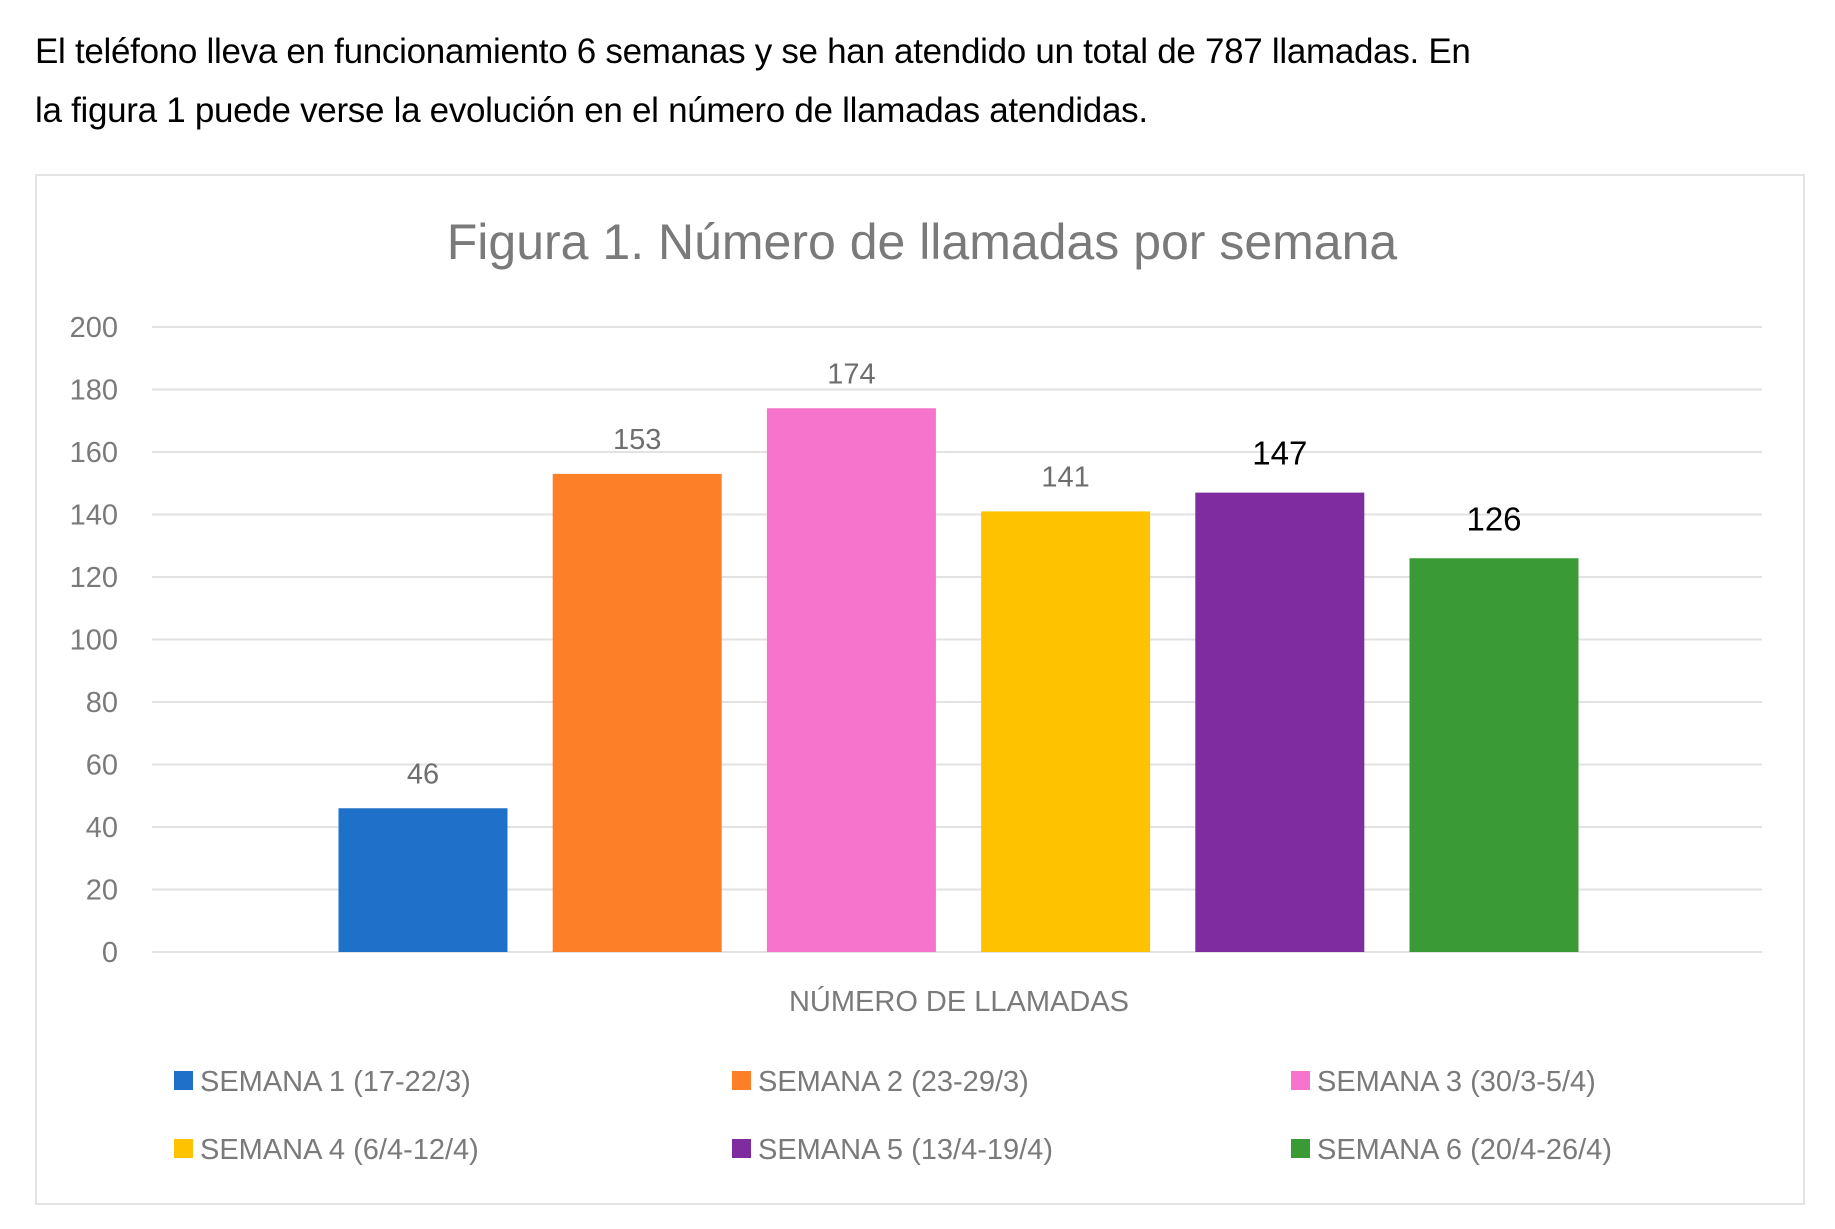 The height and width of the screenshot is (1229, 1835). I want to click on y-tick-label: 60, so click(102, 766).